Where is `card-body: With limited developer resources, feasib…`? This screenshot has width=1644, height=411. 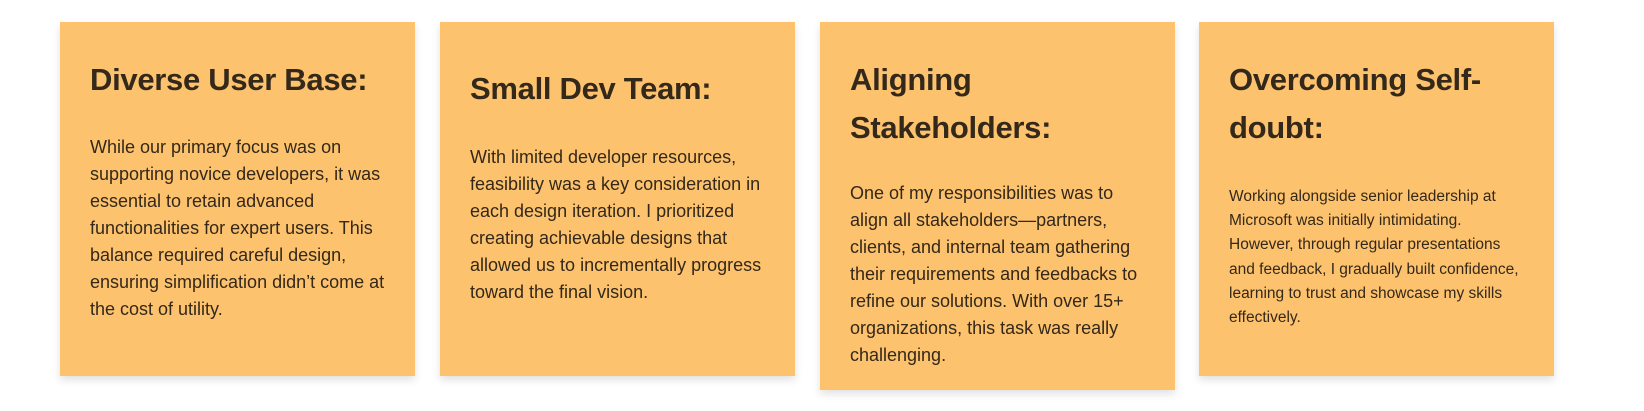
card-body: With limited developer resources, feasib… is located at coordinates (616, 224).